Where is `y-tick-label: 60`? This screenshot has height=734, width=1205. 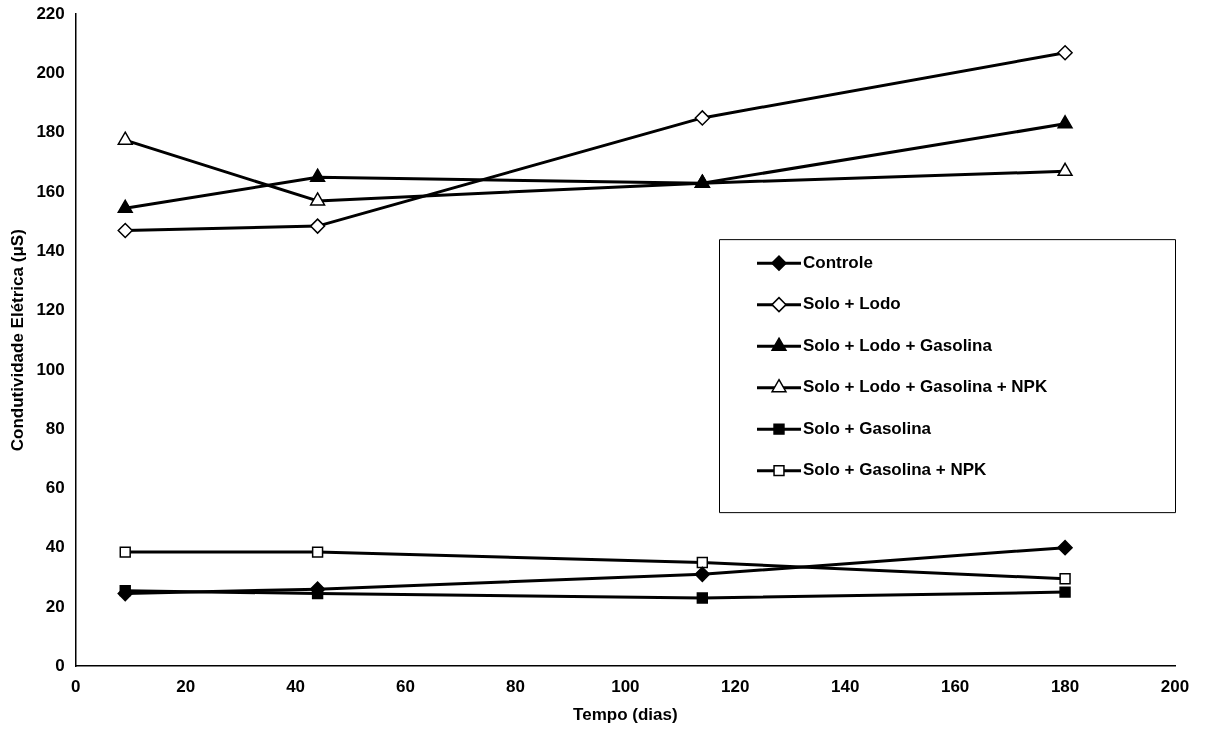 y-tick-label: 60 is located at coordinates (55, 488).